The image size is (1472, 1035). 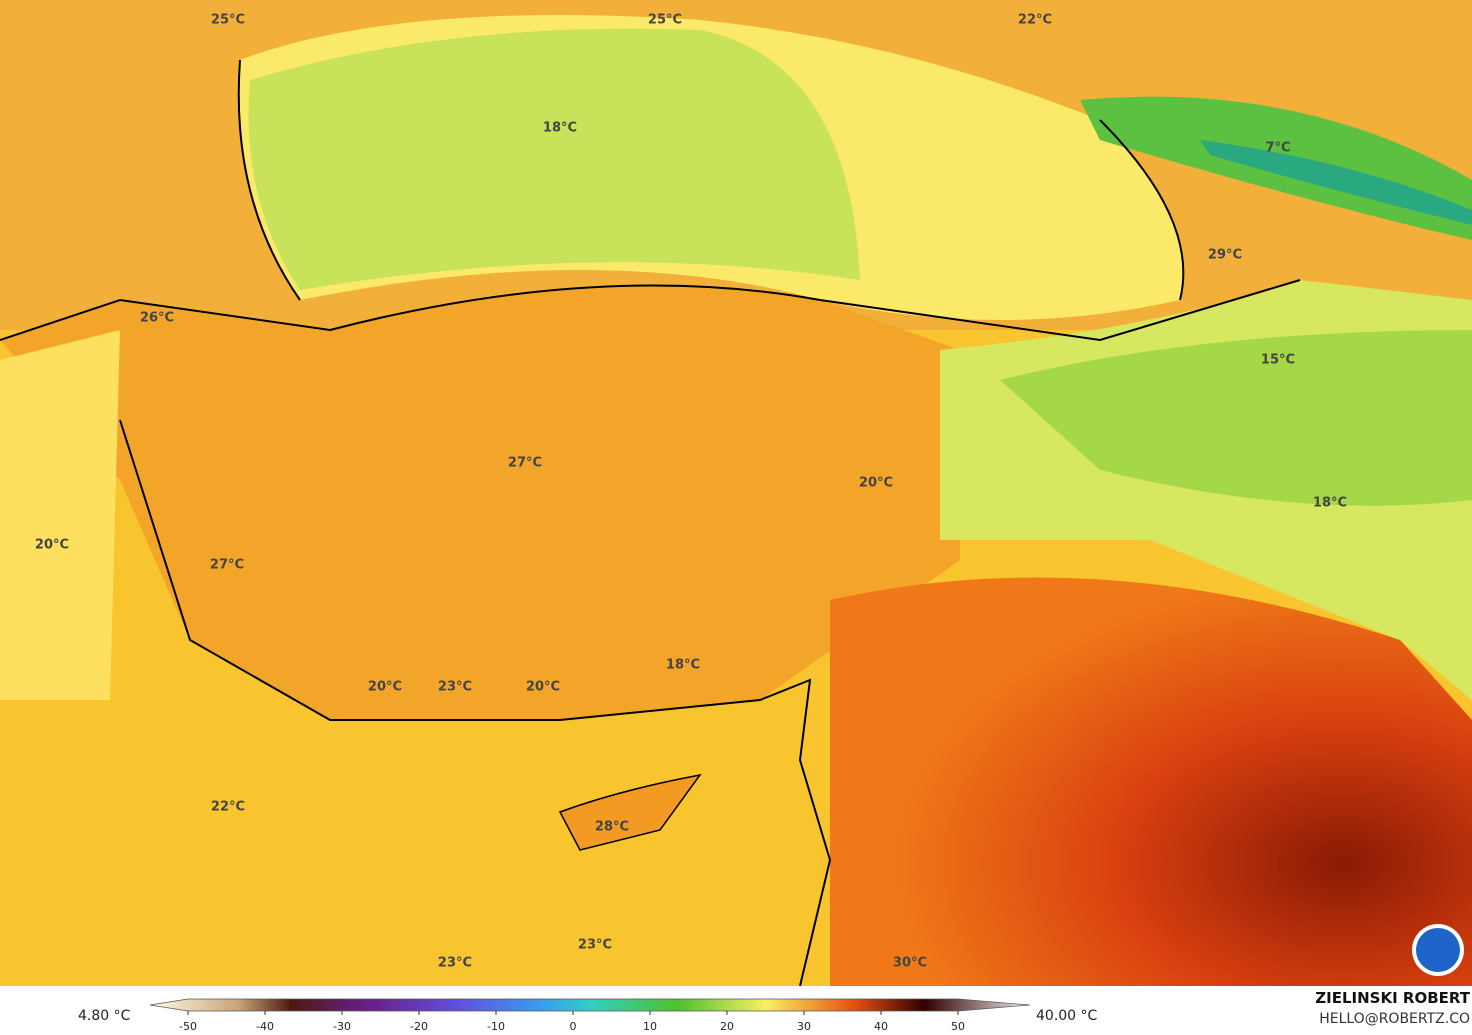 What do you see at coordinates (1277, 148) in the screenshot?
I see `temperature-label: 7°C` at bounding box center [1277, 148].